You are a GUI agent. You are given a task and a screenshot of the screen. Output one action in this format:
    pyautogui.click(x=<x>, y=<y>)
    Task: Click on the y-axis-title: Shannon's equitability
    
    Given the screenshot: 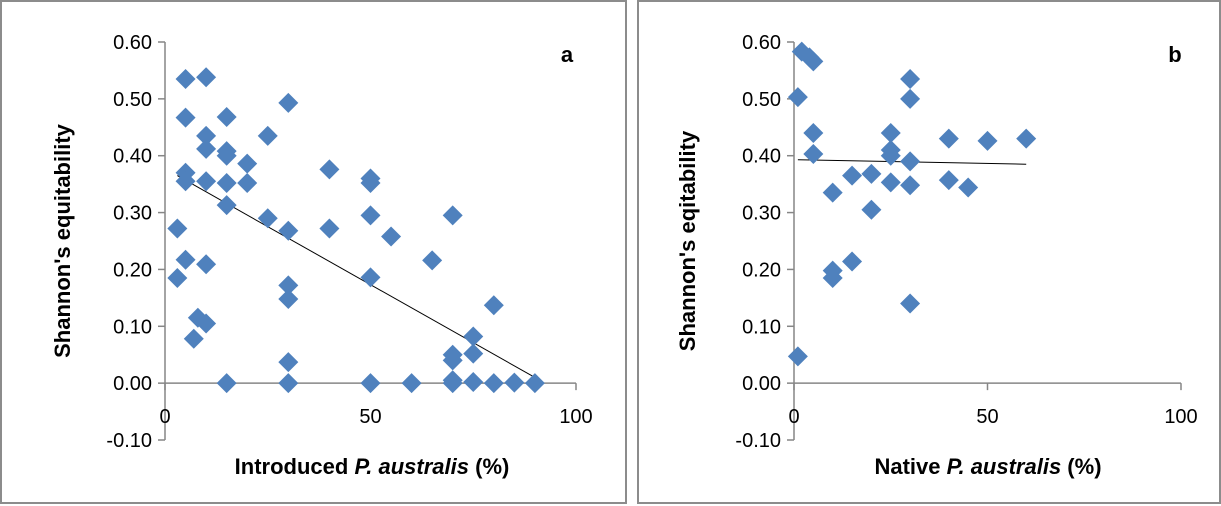 What is the action you would take?
    pyautogui.click(x=62, y=240)
    